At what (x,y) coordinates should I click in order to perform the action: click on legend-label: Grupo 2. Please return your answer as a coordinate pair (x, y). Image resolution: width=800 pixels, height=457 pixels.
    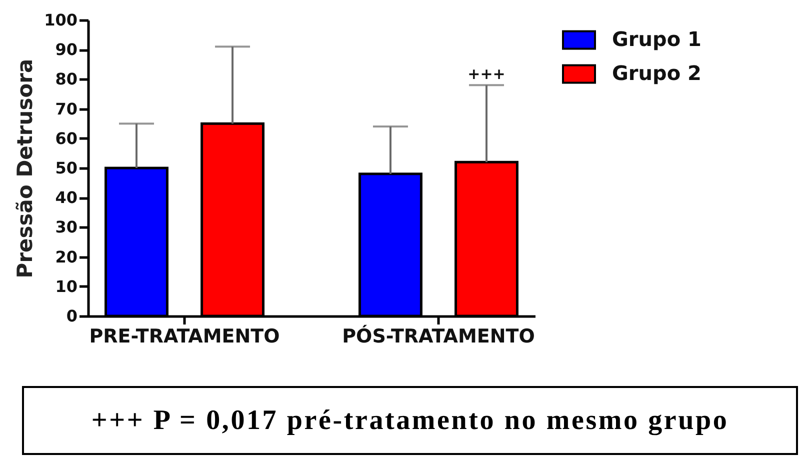
    Looking at the image, I should click on (657, 73).